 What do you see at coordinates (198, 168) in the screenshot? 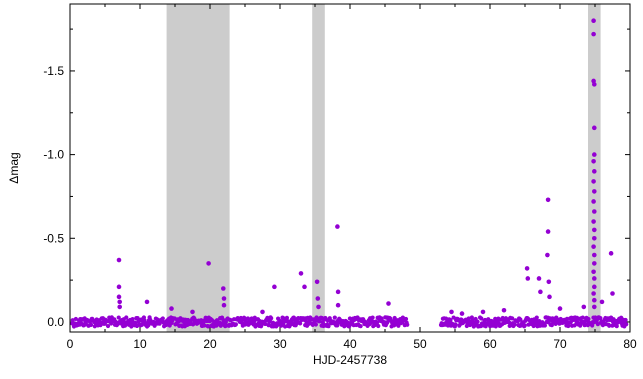
I see `shaded-region` at bounding box center [198, 168].